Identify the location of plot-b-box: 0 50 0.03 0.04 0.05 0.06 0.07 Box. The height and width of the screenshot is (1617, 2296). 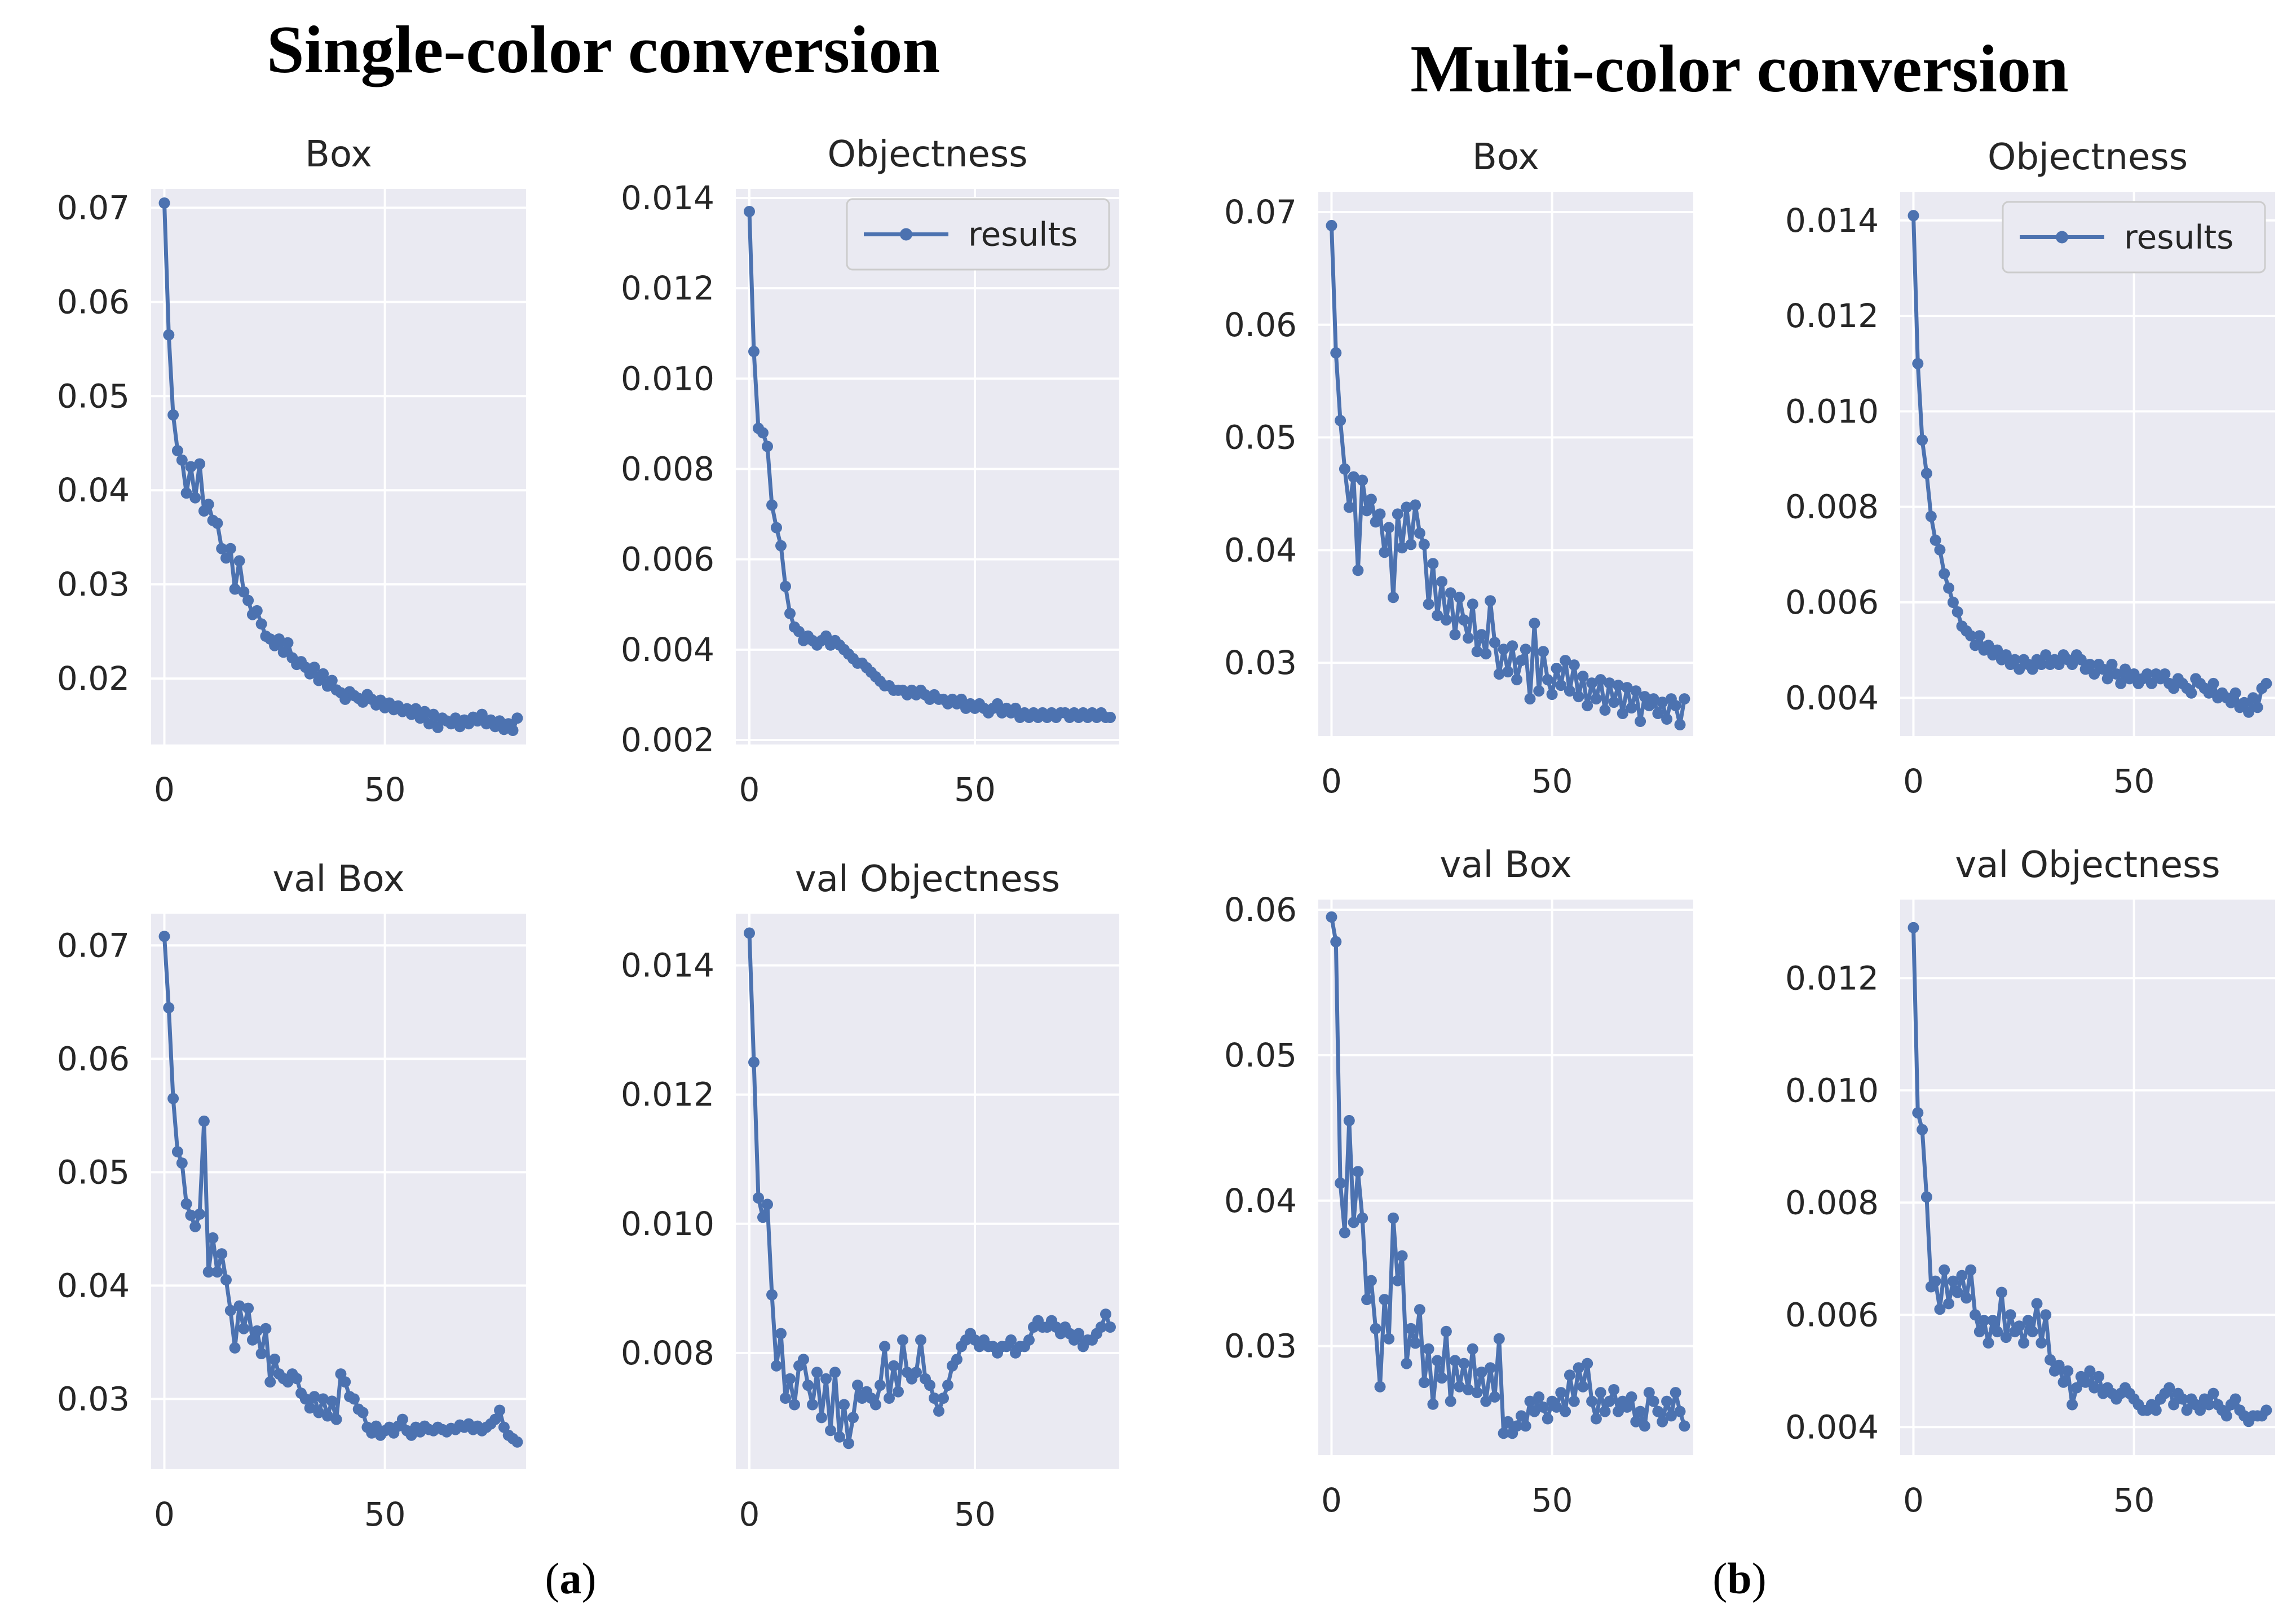
(1458, 468).